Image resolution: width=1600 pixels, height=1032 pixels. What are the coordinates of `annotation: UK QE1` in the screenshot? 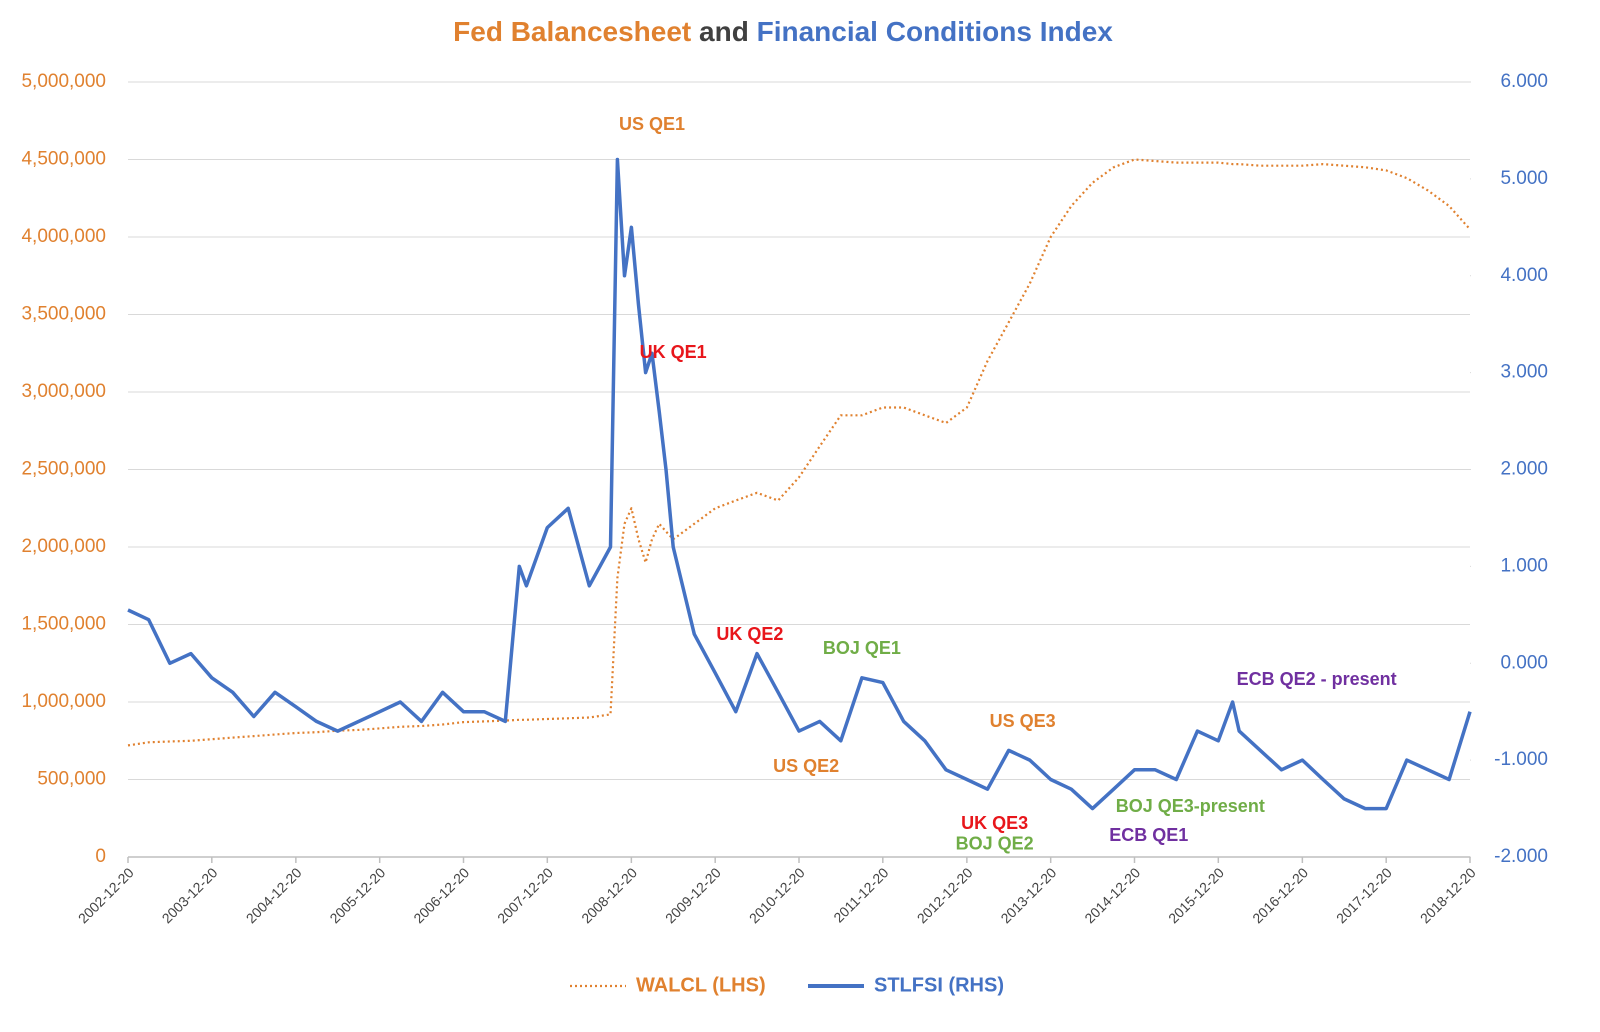 It's located at (673, 352).